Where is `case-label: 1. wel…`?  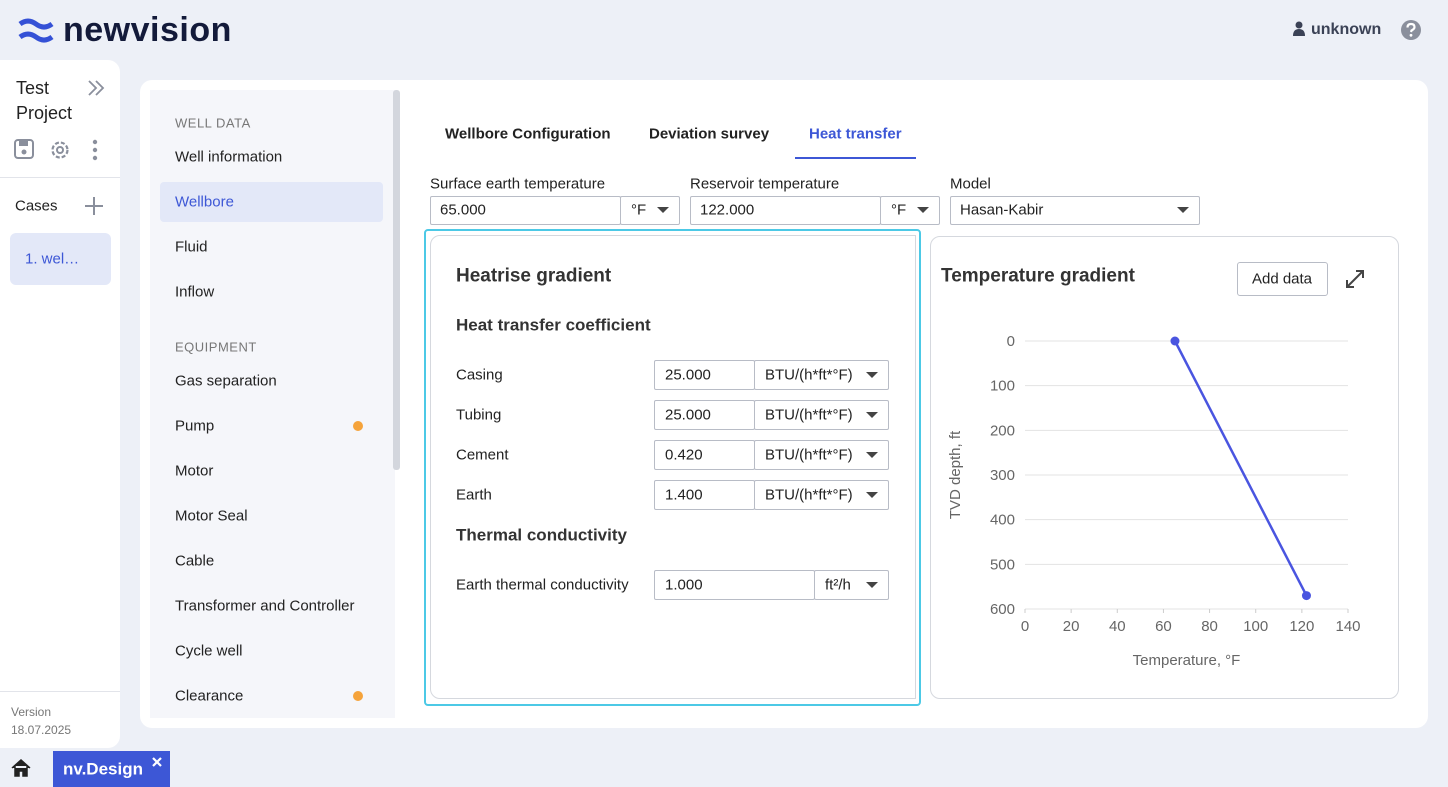 case-label: 1. wel… is located at coordinates (52, 259).